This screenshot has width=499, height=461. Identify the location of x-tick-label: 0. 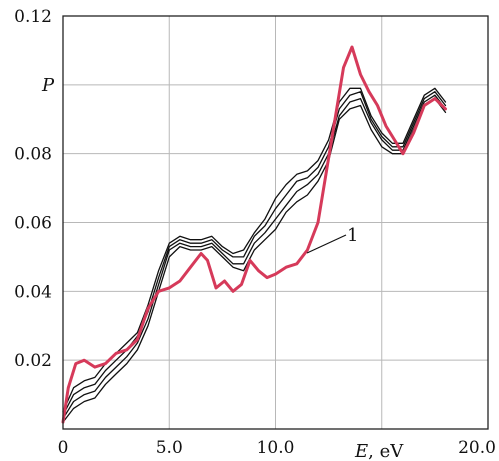
(63, 448).